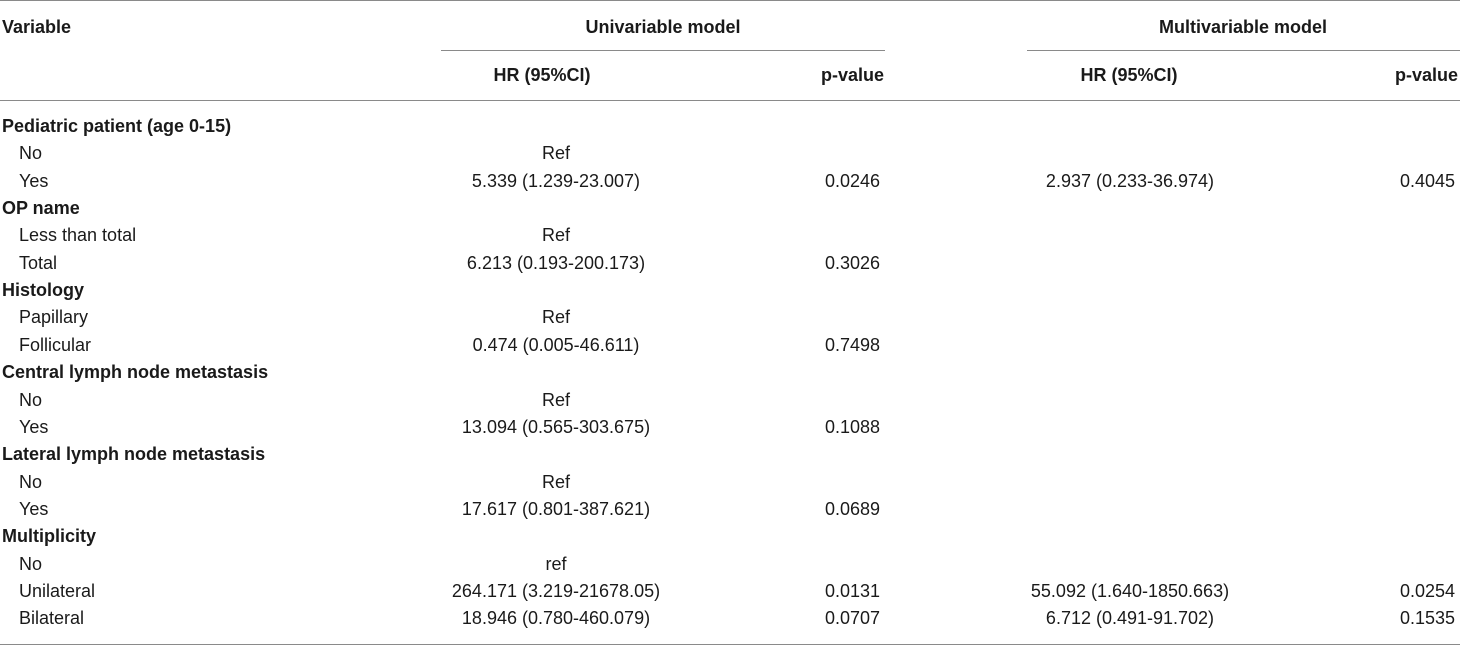 The image size is (1460, 645). Describe the element at coordinates (49, 536) in the screenshot. I see `group-title: Multiplicity` at that location.